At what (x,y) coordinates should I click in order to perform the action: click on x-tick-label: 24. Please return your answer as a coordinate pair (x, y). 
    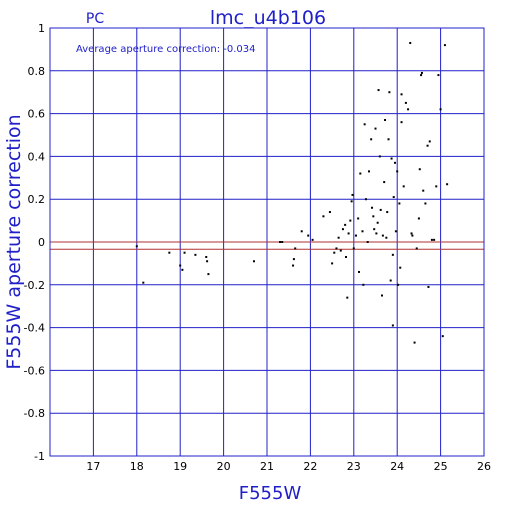
    Looking at the image, I should click on (397, 466).